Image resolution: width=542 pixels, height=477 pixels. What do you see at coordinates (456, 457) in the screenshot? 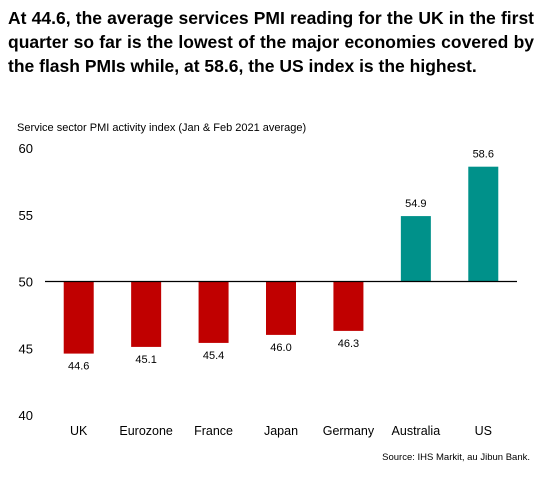
I see `source-note: Source: IHS Markit, au Jibun Bank.` at bounding box center [456, 457].